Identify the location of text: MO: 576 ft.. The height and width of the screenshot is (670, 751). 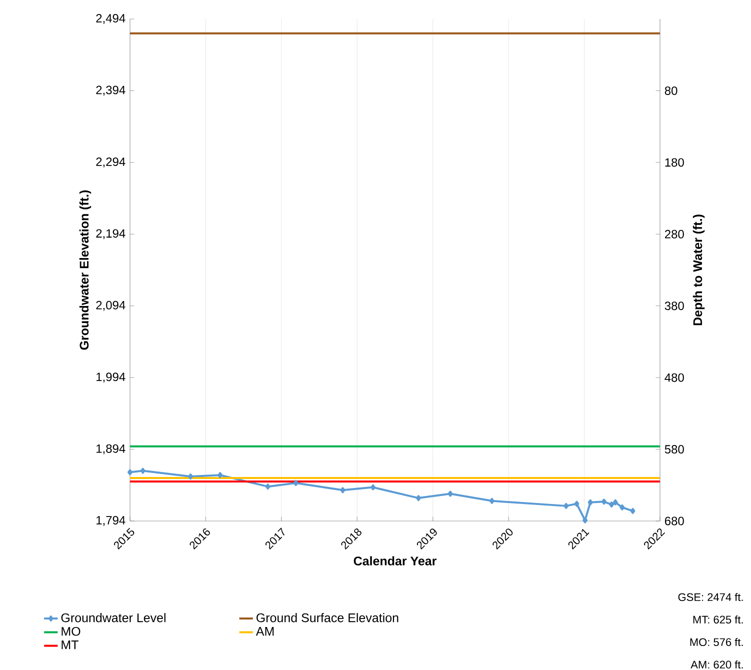
(716, 642).